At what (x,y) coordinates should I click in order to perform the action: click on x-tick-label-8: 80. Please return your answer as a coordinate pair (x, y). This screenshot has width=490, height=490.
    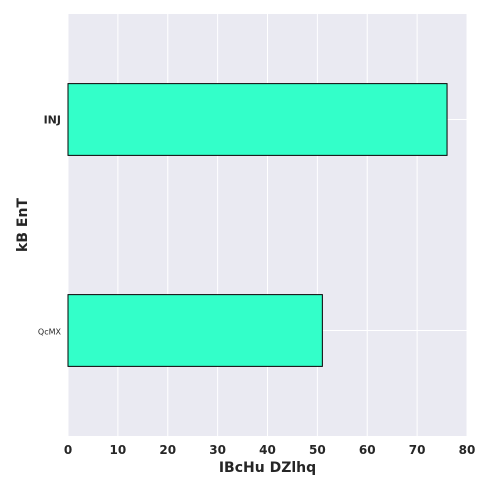
    Looking at the image, I should click on (467, 450).